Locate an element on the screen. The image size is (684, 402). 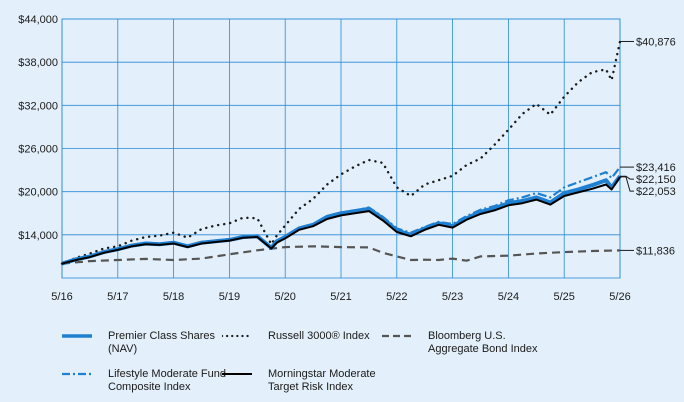
legend-swatch-lifestyle is located at coordinates (77, 374).